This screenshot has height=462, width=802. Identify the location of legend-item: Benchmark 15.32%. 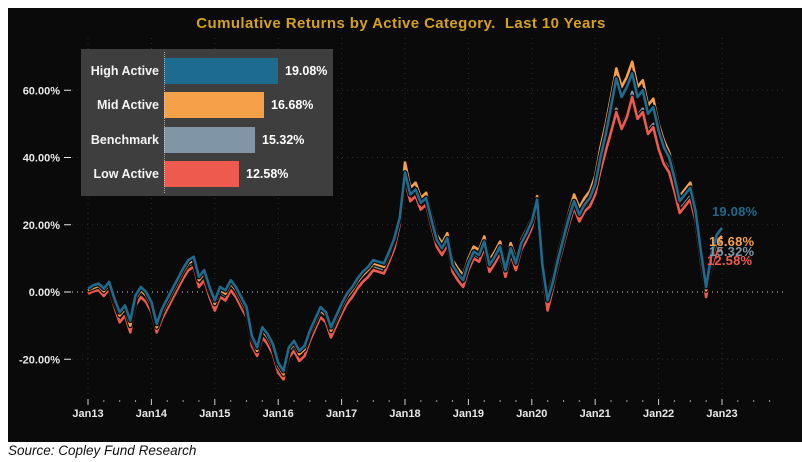
(207, 139).